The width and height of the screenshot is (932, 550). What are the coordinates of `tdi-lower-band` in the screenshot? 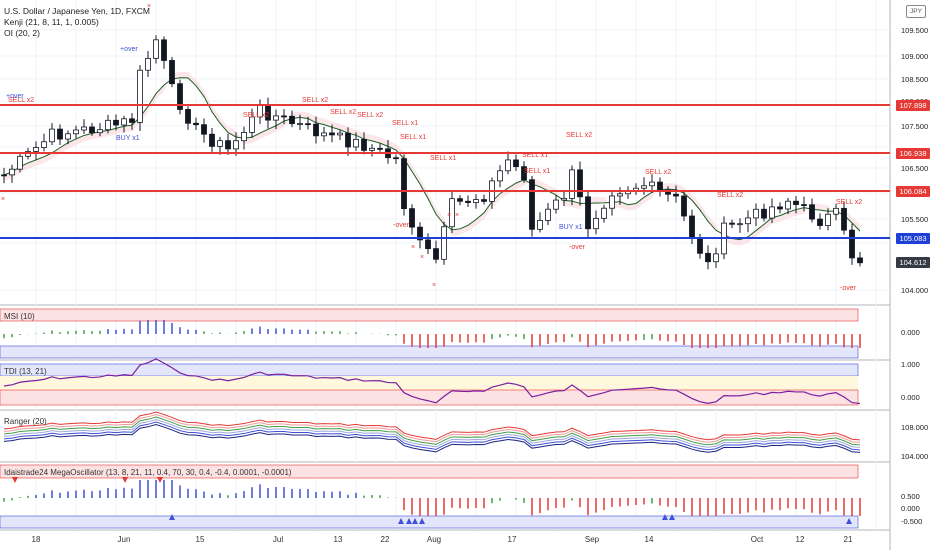 It's located at (429, 397).